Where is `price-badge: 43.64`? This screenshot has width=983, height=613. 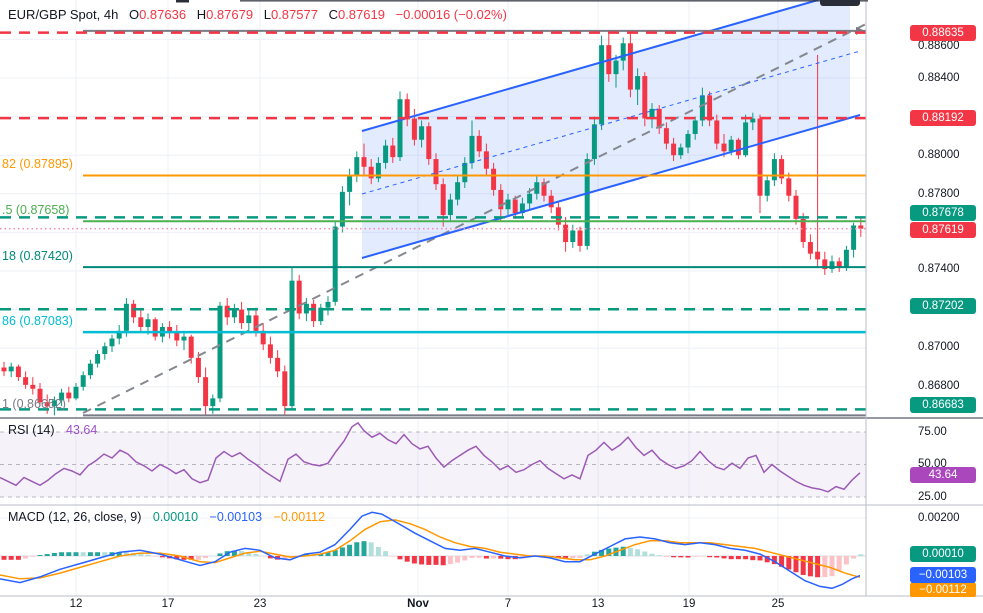 price-badge: 43.64 is located at coordinates (943, 475).